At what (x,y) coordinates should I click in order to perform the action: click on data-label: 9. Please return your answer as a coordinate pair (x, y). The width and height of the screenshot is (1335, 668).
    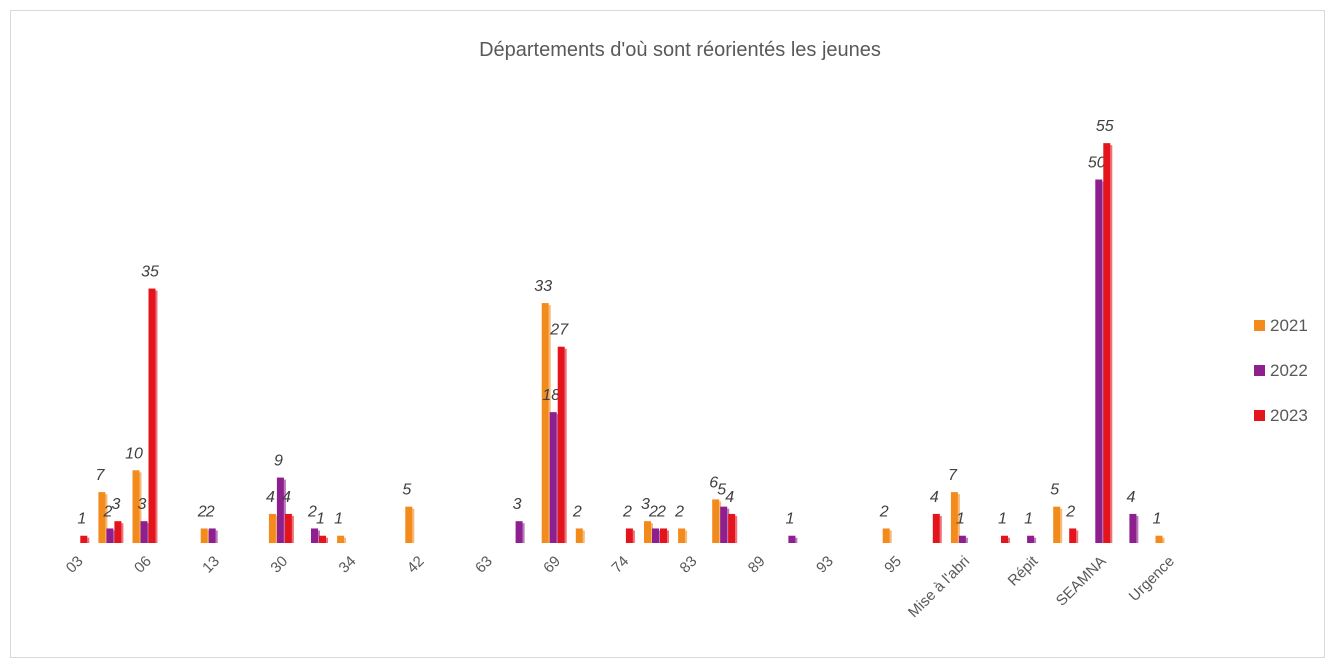
    Looking at the image, I should click on (278, 461).